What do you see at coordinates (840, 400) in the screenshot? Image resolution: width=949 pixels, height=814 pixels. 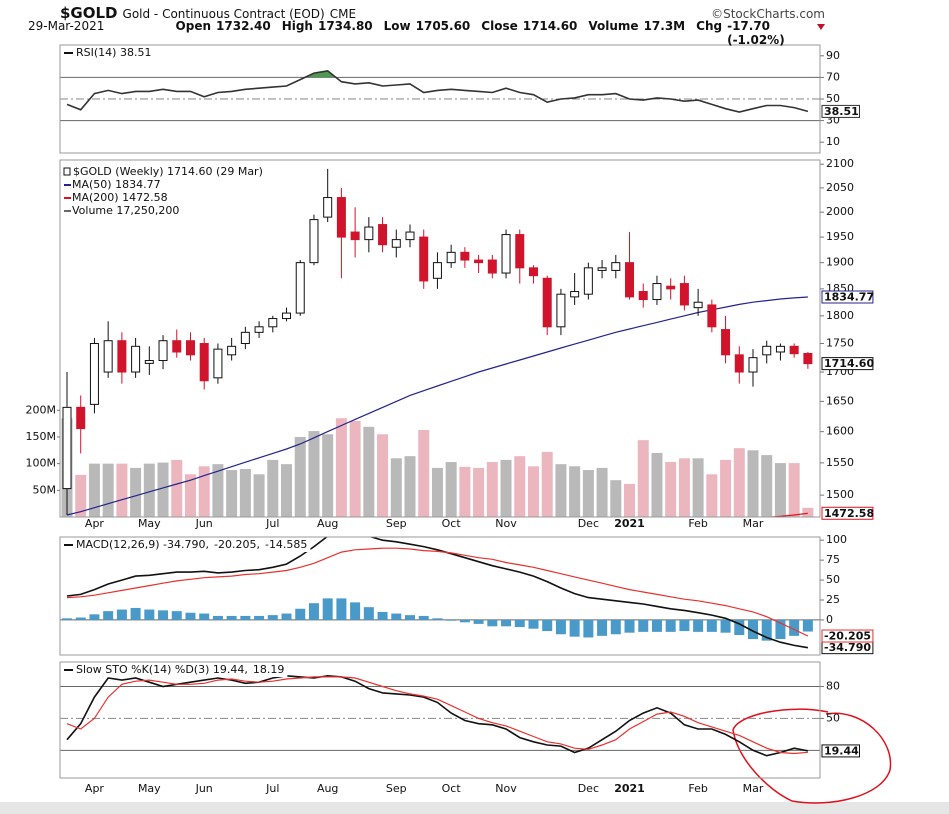 I see `y-tick-label: 1650` at bounding box center [840, 400].